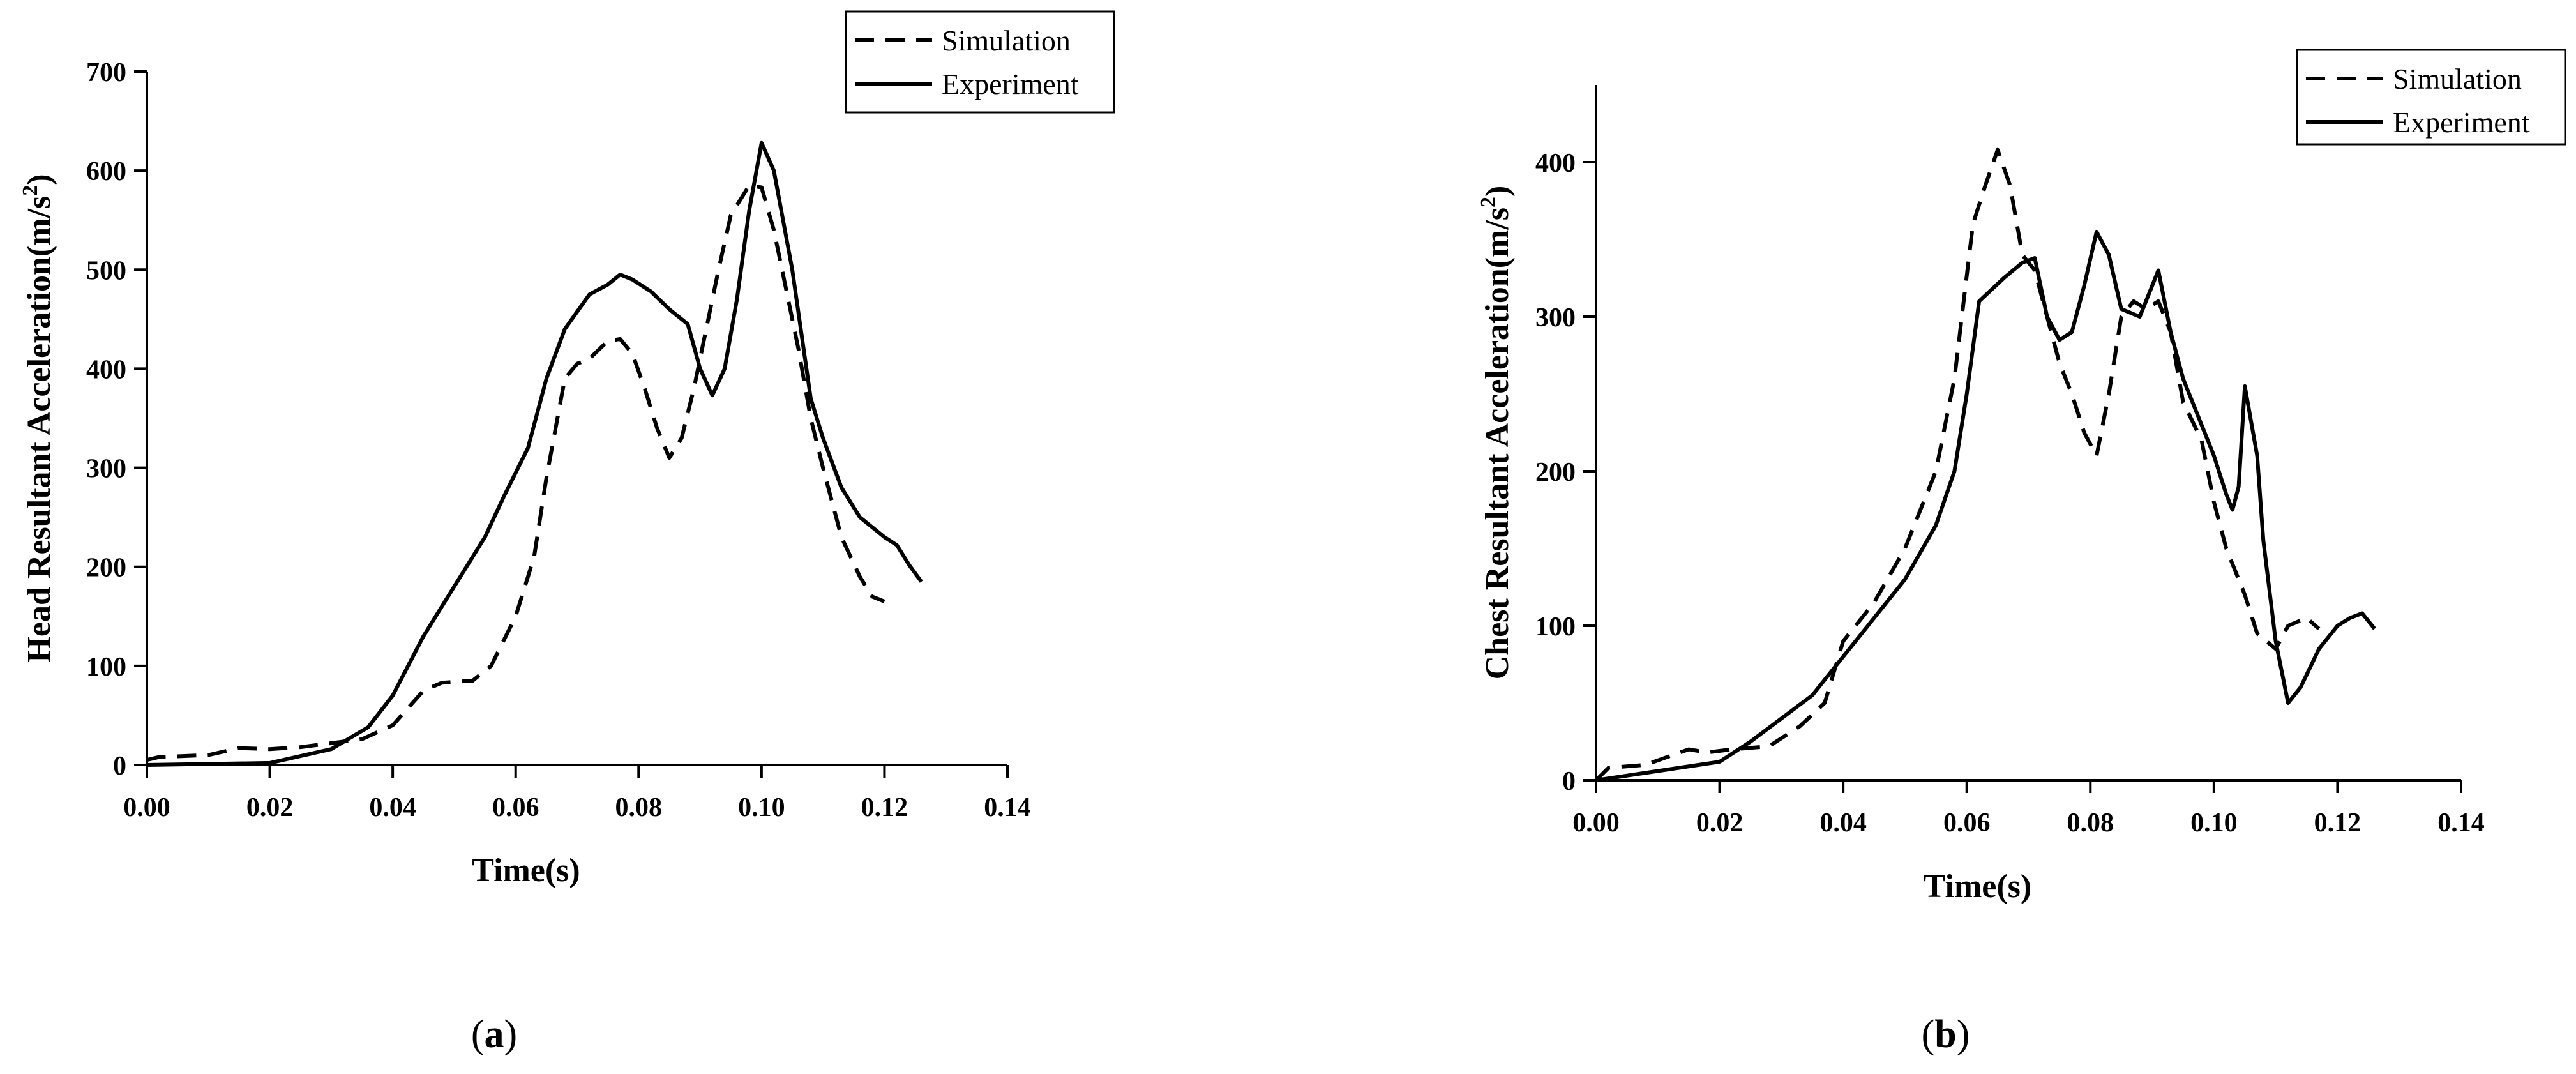 The height and width of the screenshot is (1074, 2576). I want to click on panel-label: (b), so click(1946, 1034).